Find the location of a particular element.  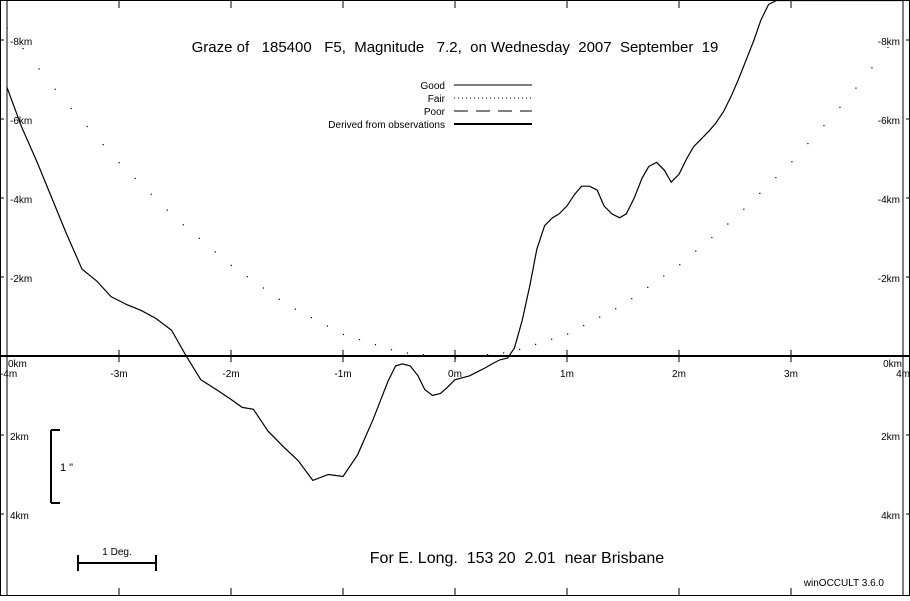

y-tick-label-right: 2km is located at coordinates (890, 437).